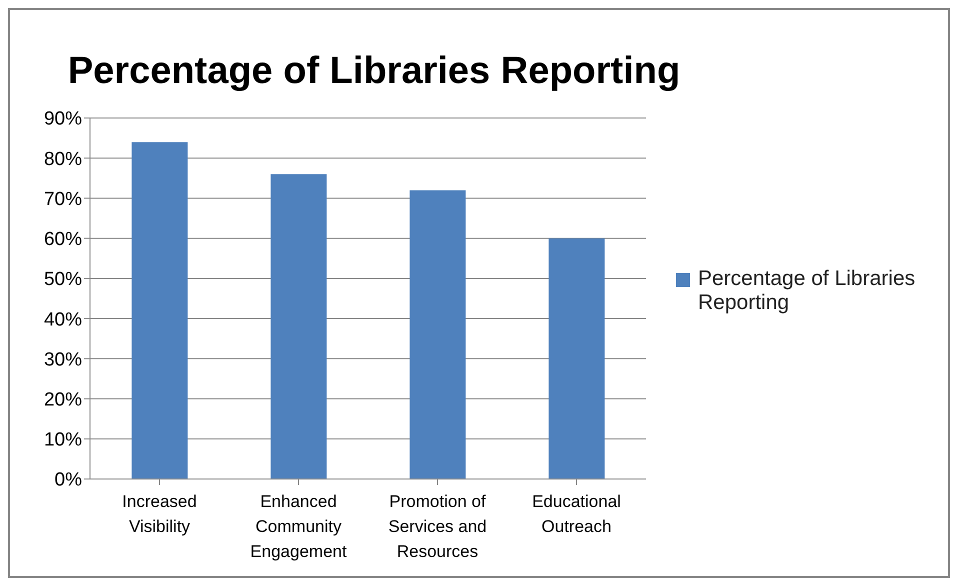 This screenshot has height=582, width=958. I want to click on x-tick-label: Educational Outreach, so click(576, 514).